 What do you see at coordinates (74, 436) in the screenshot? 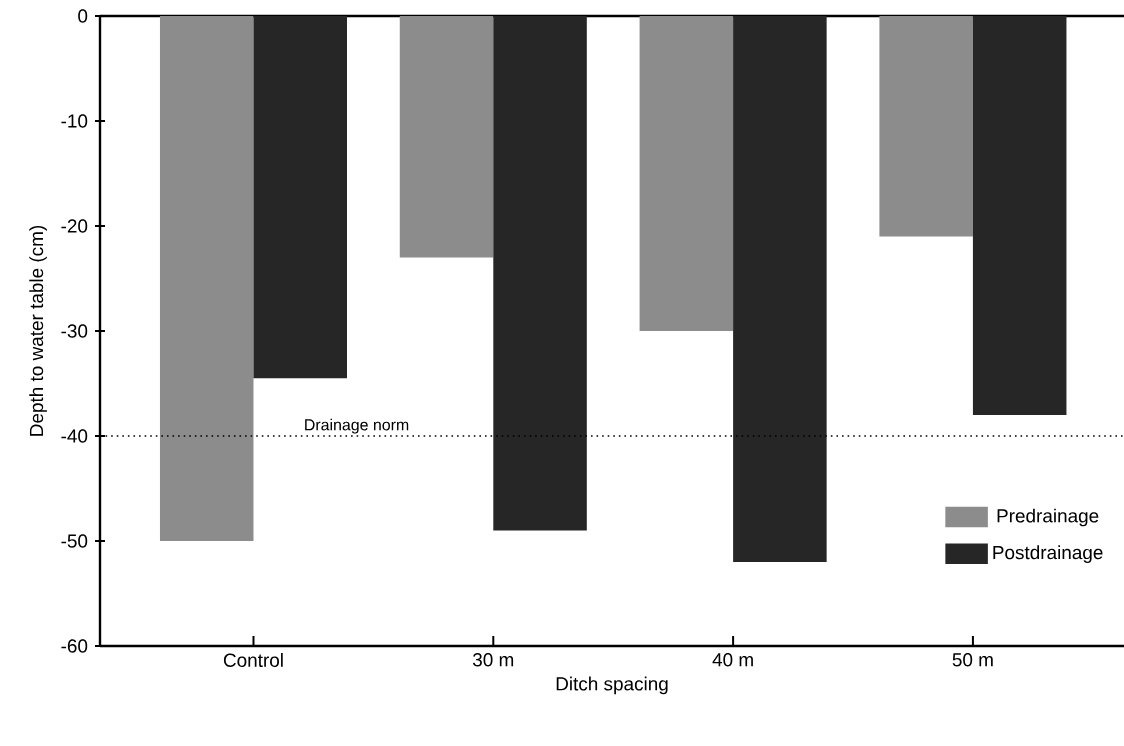
I see `y-tick-label: -40` at bounding box center [74, 436].